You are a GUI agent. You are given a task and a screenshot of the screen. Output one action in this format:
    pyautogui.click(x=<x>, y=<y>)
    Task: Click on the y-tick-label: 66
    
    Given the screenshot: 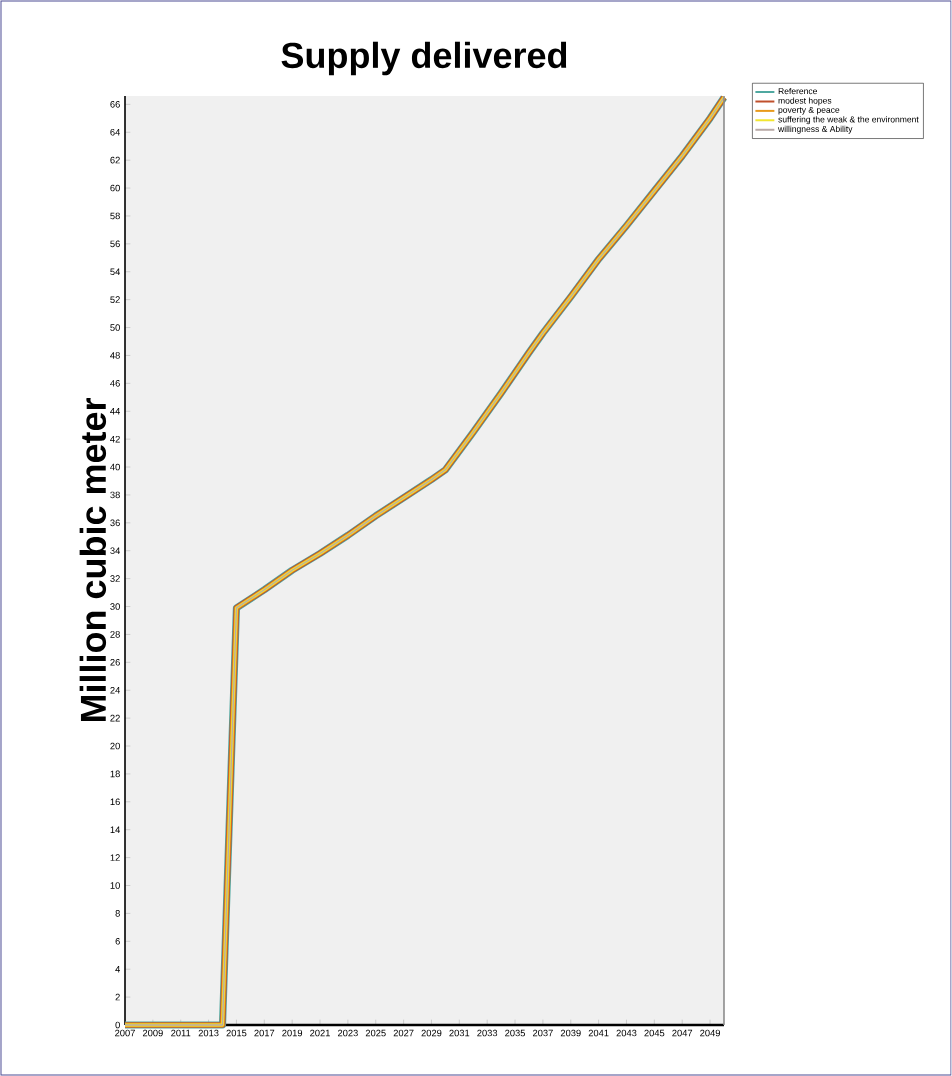 What is the action you would take?
    pyautogui.click(x=115, y=104)
    